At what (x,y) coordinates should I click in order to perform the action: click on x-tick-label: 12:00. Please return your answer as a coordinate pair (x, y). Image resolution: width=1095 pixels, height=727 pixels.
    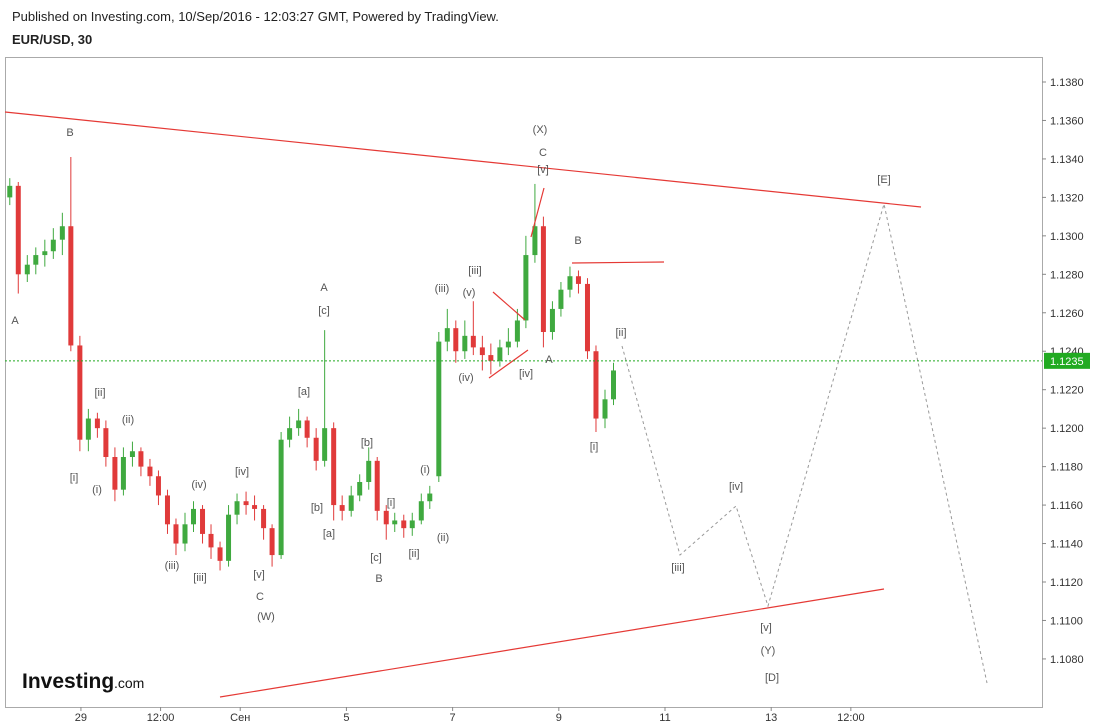
    Looking at the image, I should click on (161, 717).